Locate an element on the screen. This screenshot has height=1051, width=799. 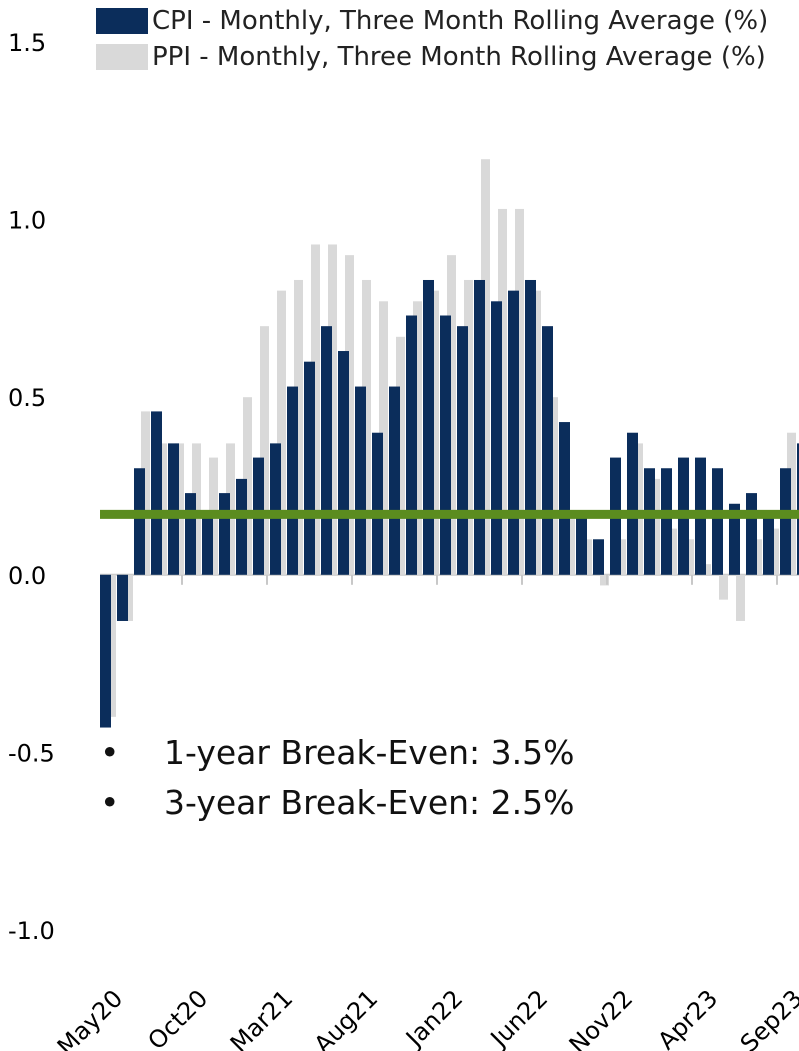
y-tick-label: -1.0 is located at coordinates (31, 931).